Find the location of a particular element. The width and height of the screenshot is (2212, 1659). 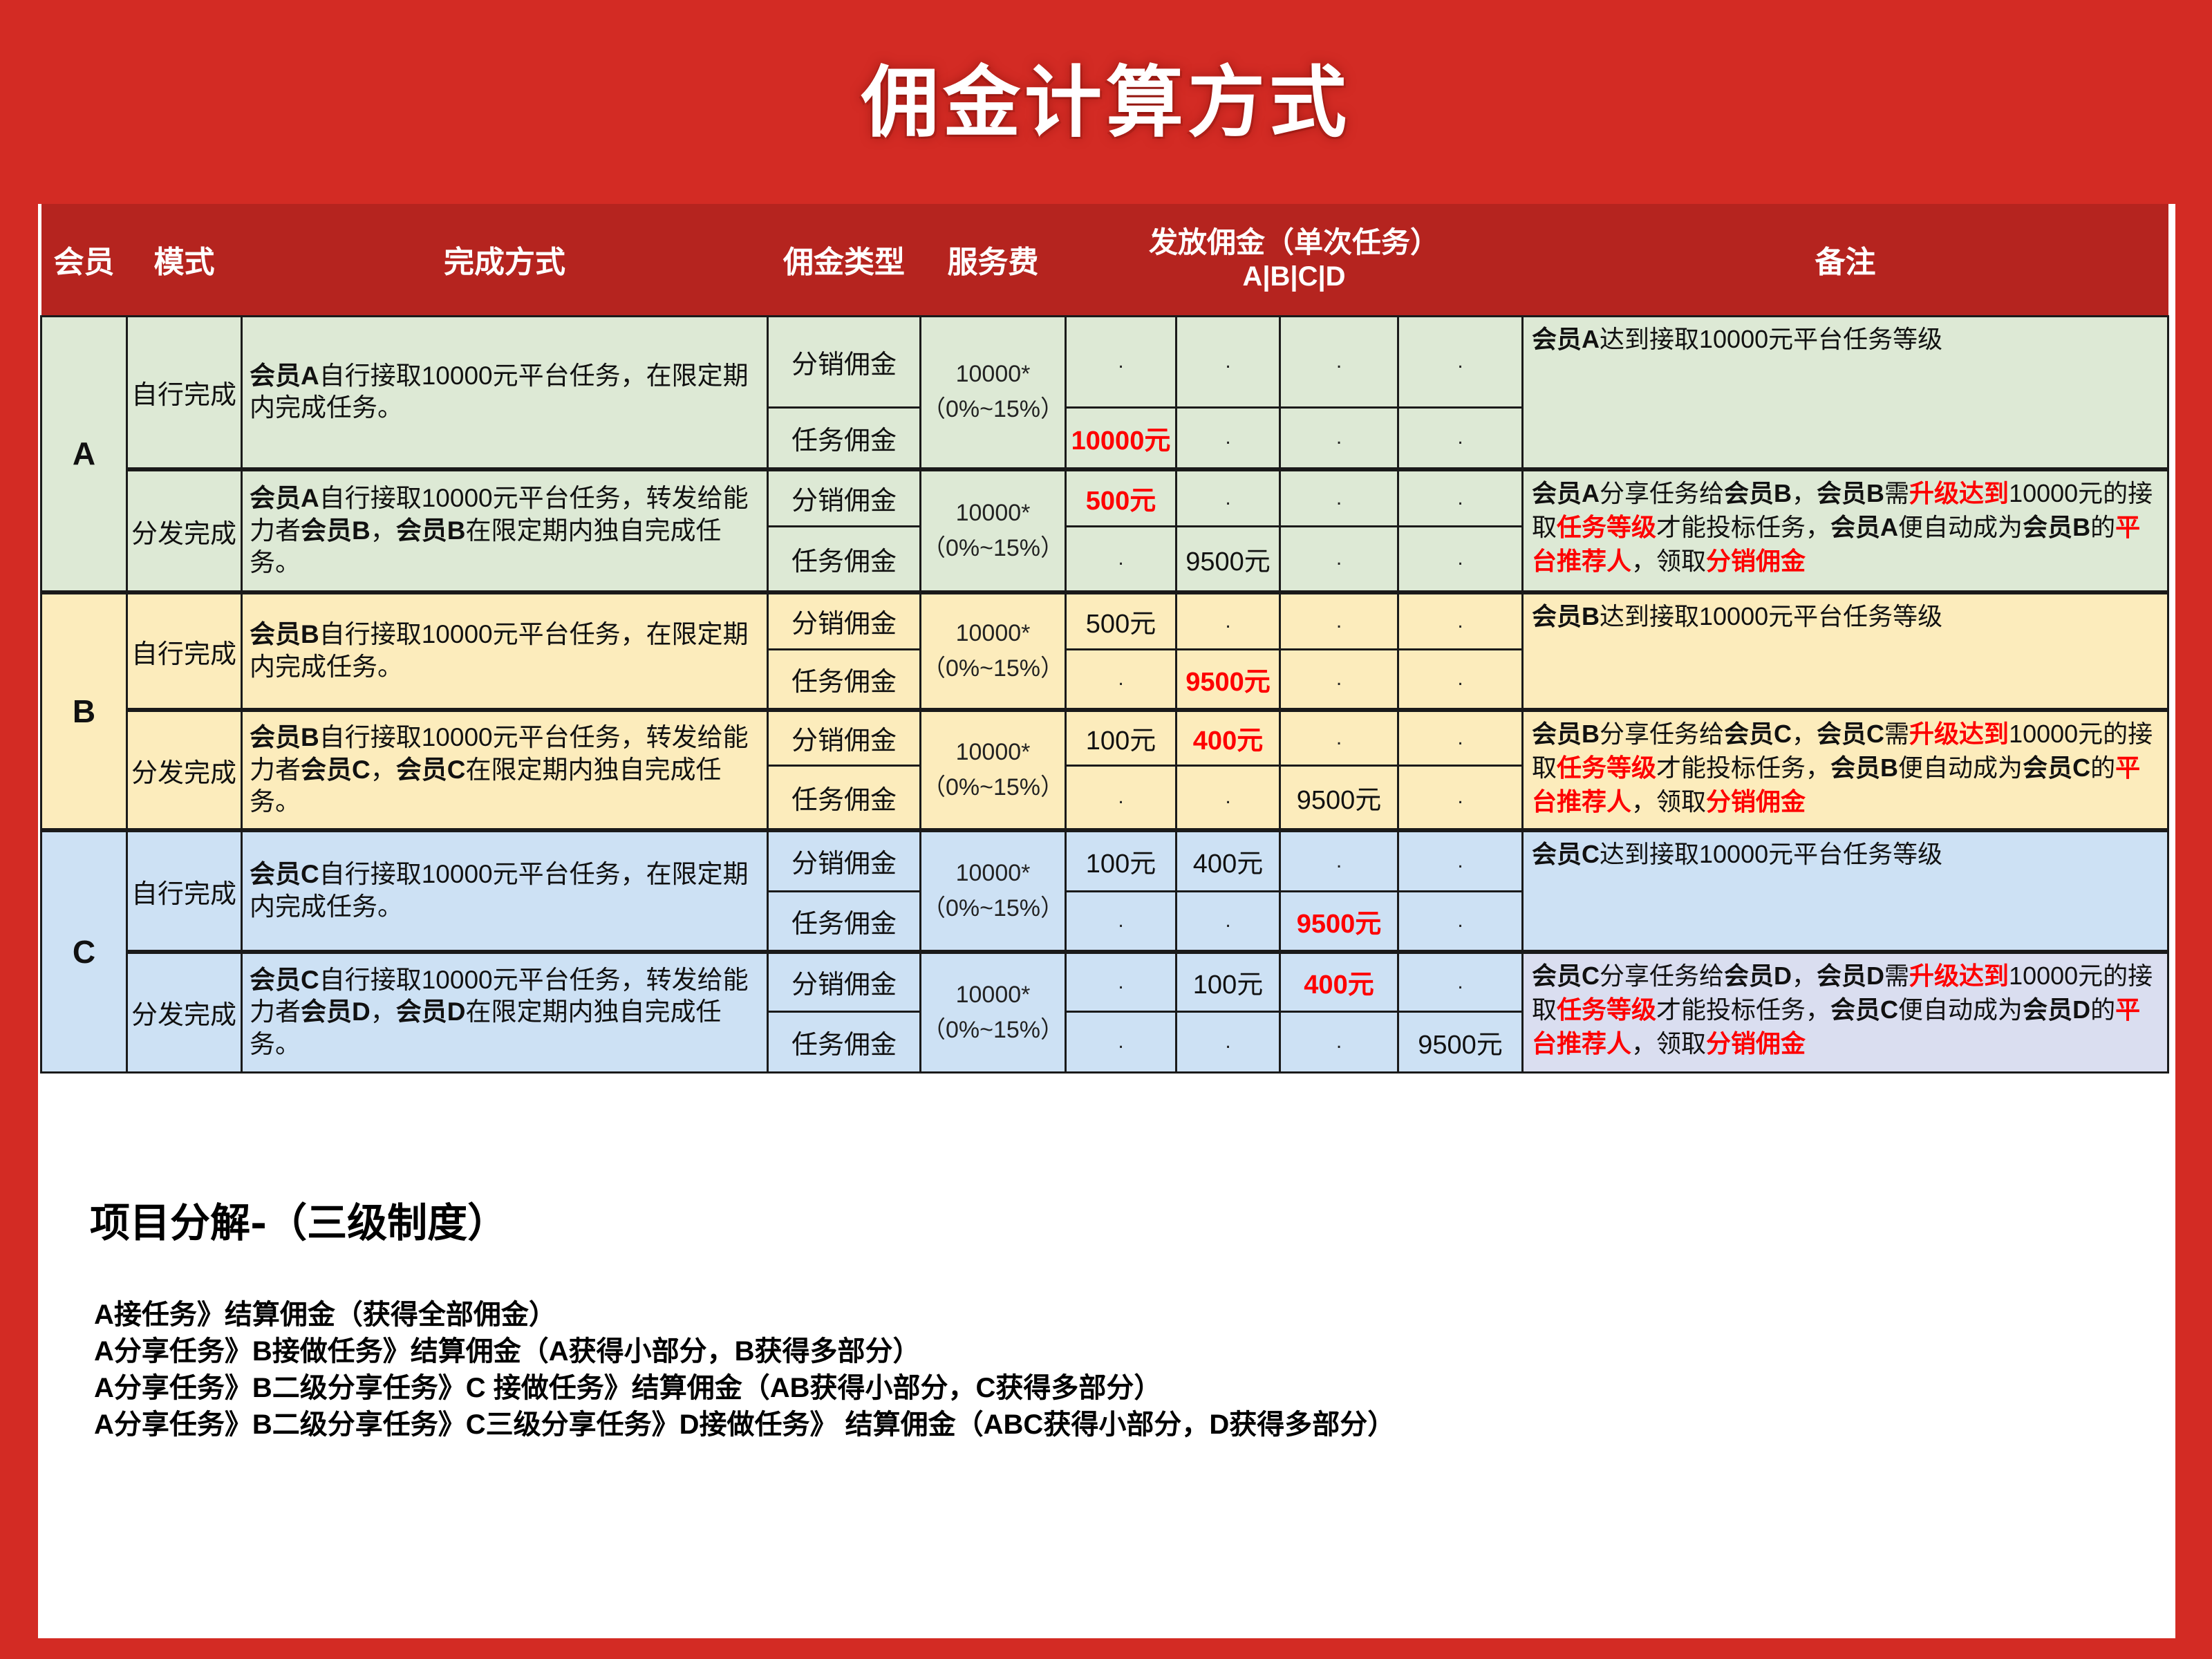

completion-desc-cell: 会员C自行接取10000元平台任务，在限定期内完成任务。 is located at coordinates (505, 890).